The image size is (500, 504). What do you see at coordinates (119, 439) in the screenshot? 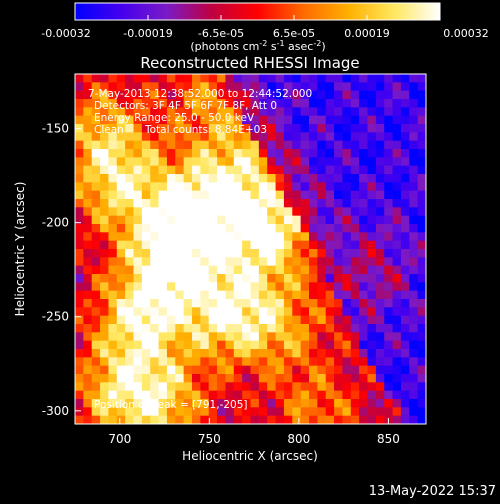
I see `x-tick-label: 700` at bounding box center [119, 439].